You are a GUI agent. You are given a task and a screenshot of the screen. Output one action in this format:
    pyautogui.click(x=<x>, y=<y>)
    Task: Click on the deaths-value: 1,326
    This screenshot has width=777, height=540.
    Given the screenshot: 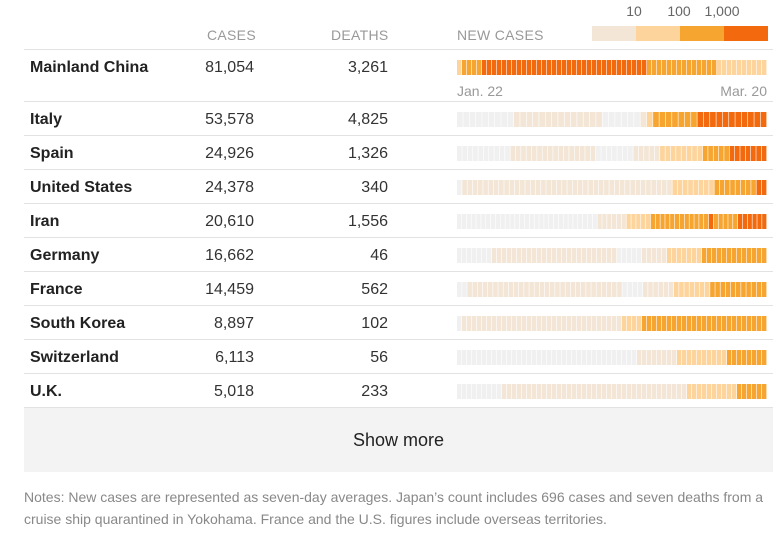 What is the action you would take?
    pyautogui.click(x=367, y=153)
    